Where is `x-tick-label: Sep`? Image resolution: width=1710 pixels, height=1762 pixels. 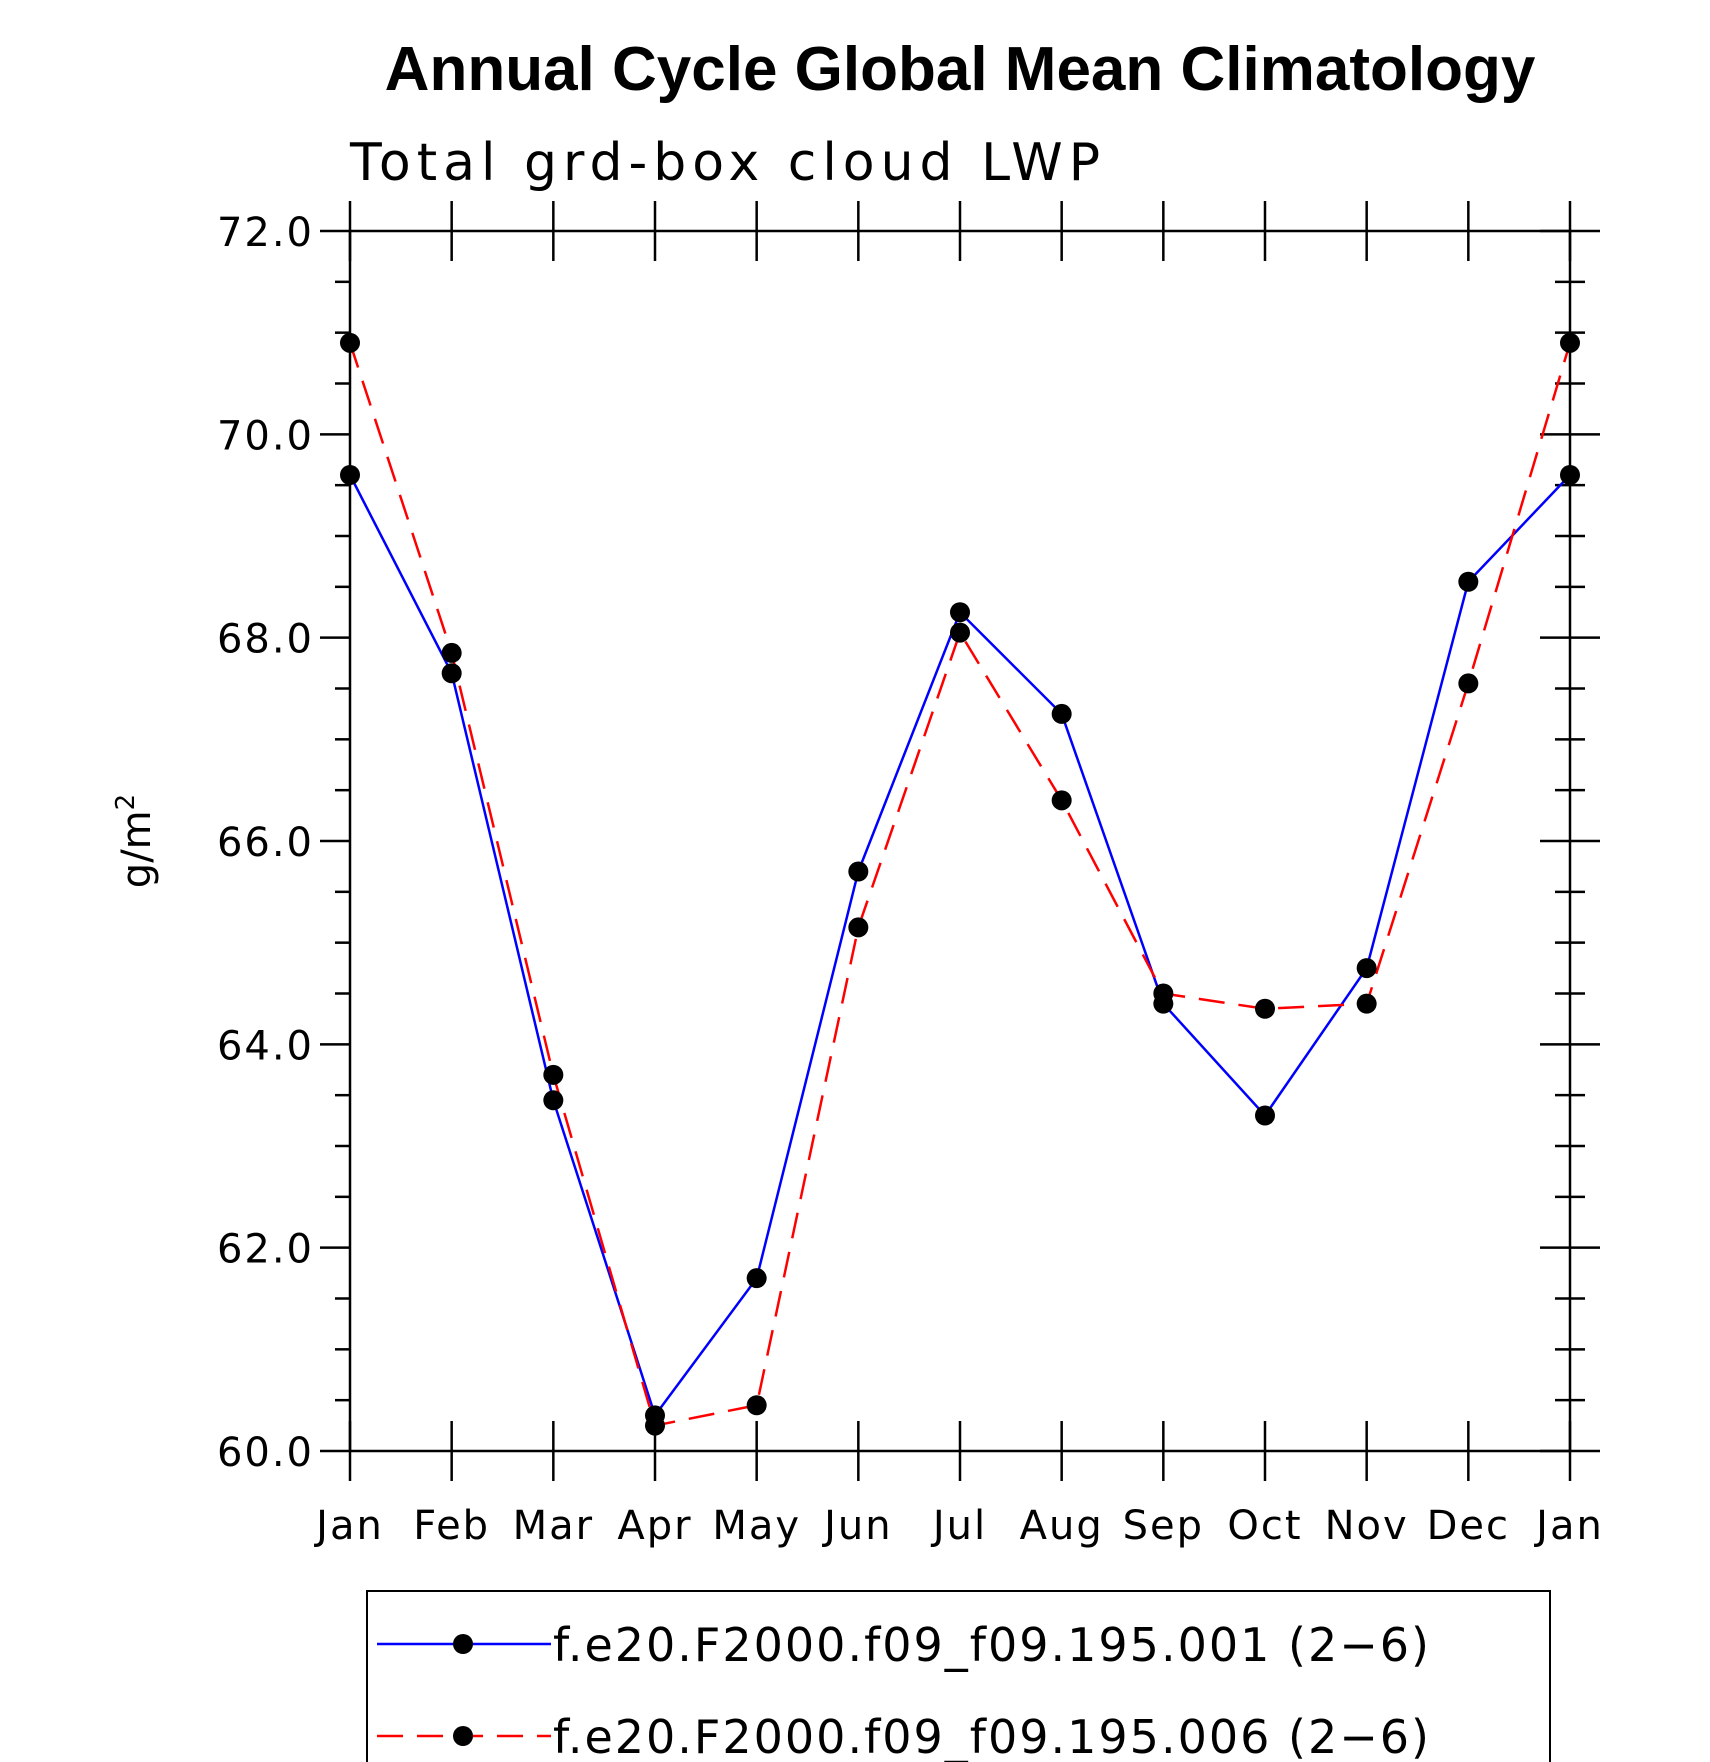 x-tick-label: Sep is located at coordinates (1163, 1526).